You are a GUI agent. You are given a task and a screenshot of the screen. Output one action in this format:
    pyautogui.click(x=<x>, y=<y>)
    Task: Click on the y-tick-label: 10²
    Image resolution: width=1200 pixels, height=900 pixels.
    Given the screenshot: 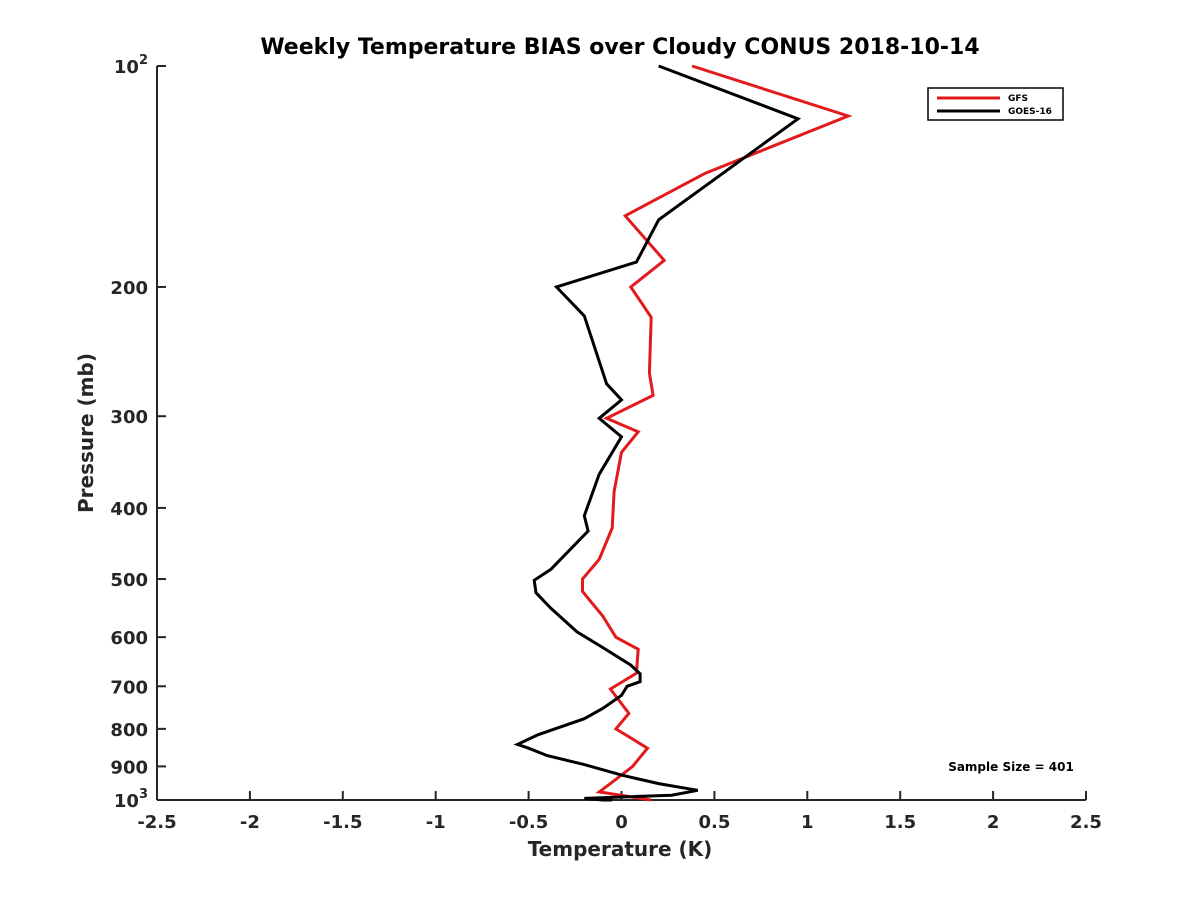 What is the action you would take?
    pyautogui.click(x=131, y=65)
    